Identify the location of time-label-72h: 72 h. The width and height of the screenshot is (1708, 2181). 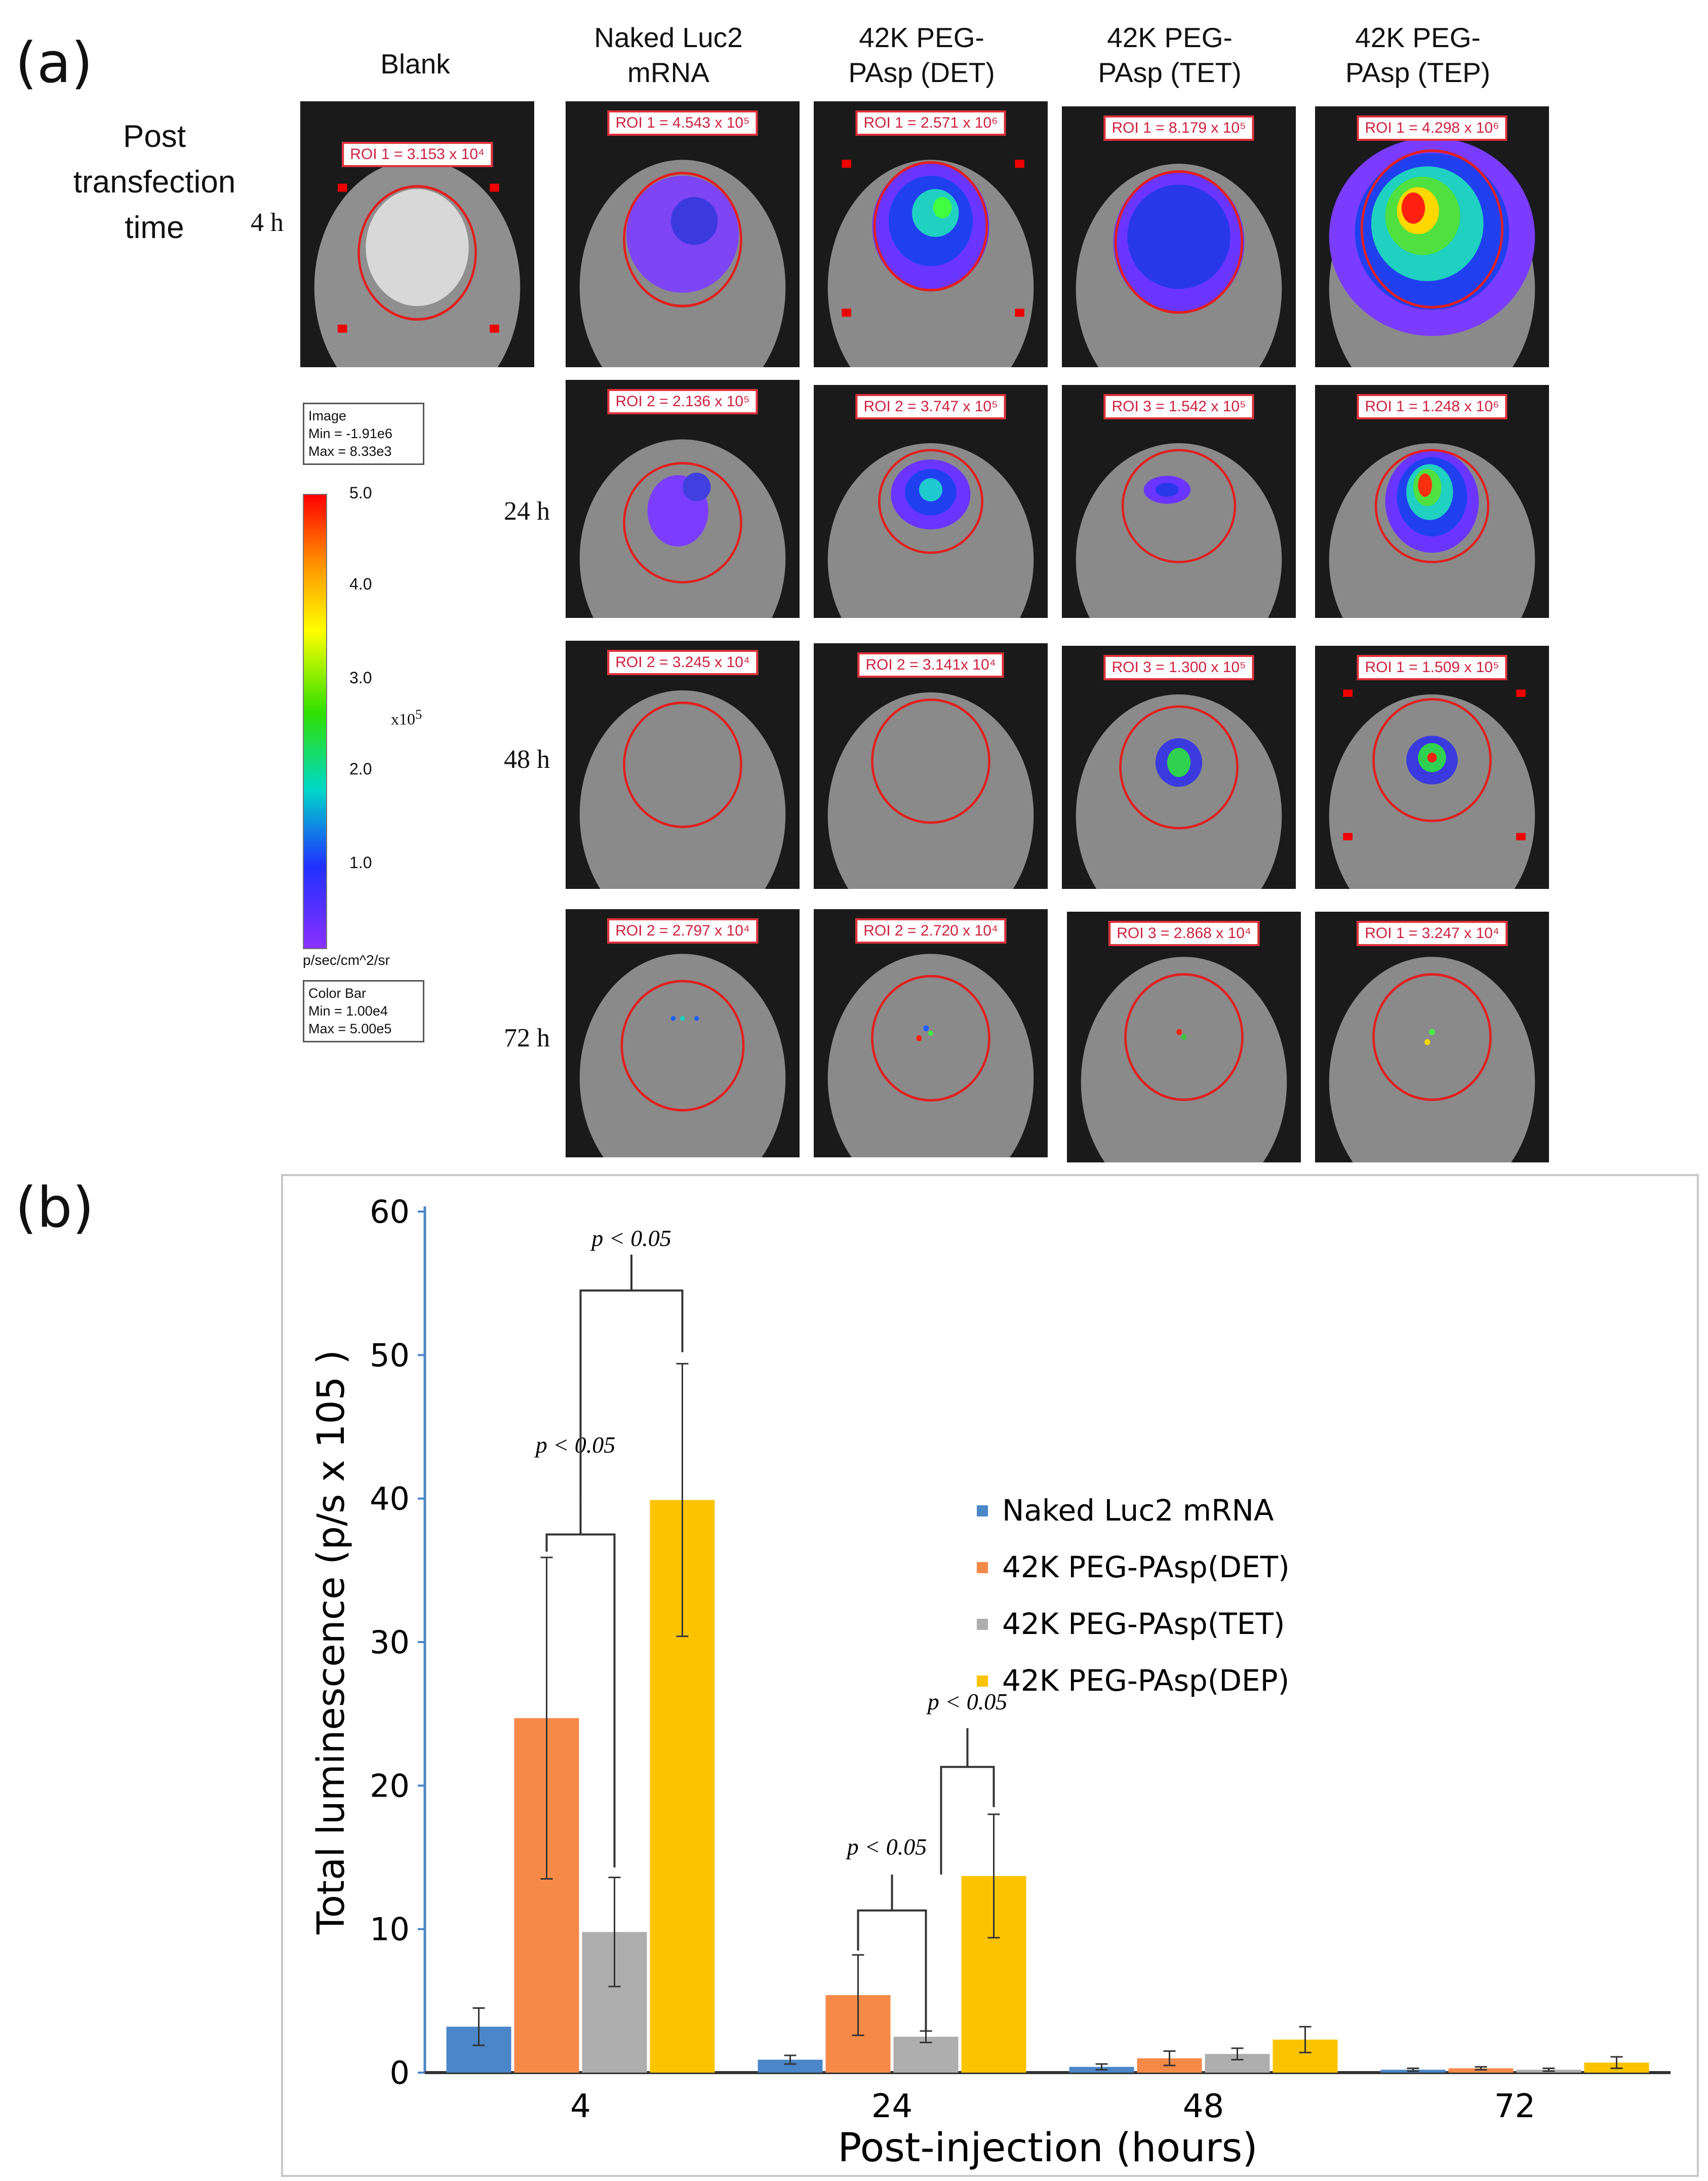
(527, 1038).